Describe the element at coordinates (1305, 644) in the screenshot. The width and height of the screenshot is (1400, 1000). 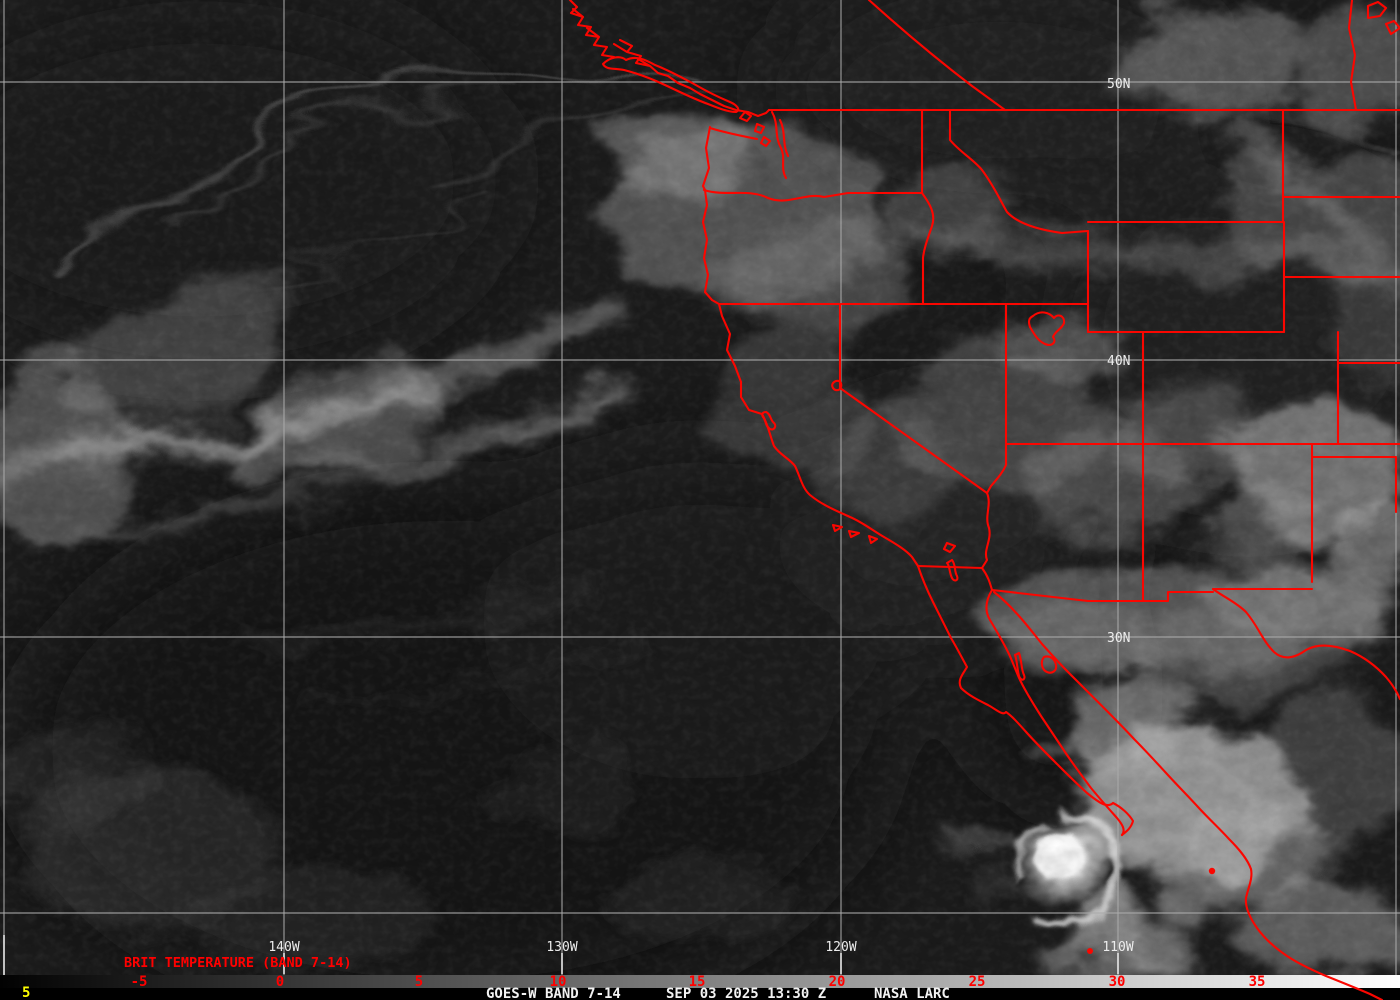
I see `rio-grande` at that location.